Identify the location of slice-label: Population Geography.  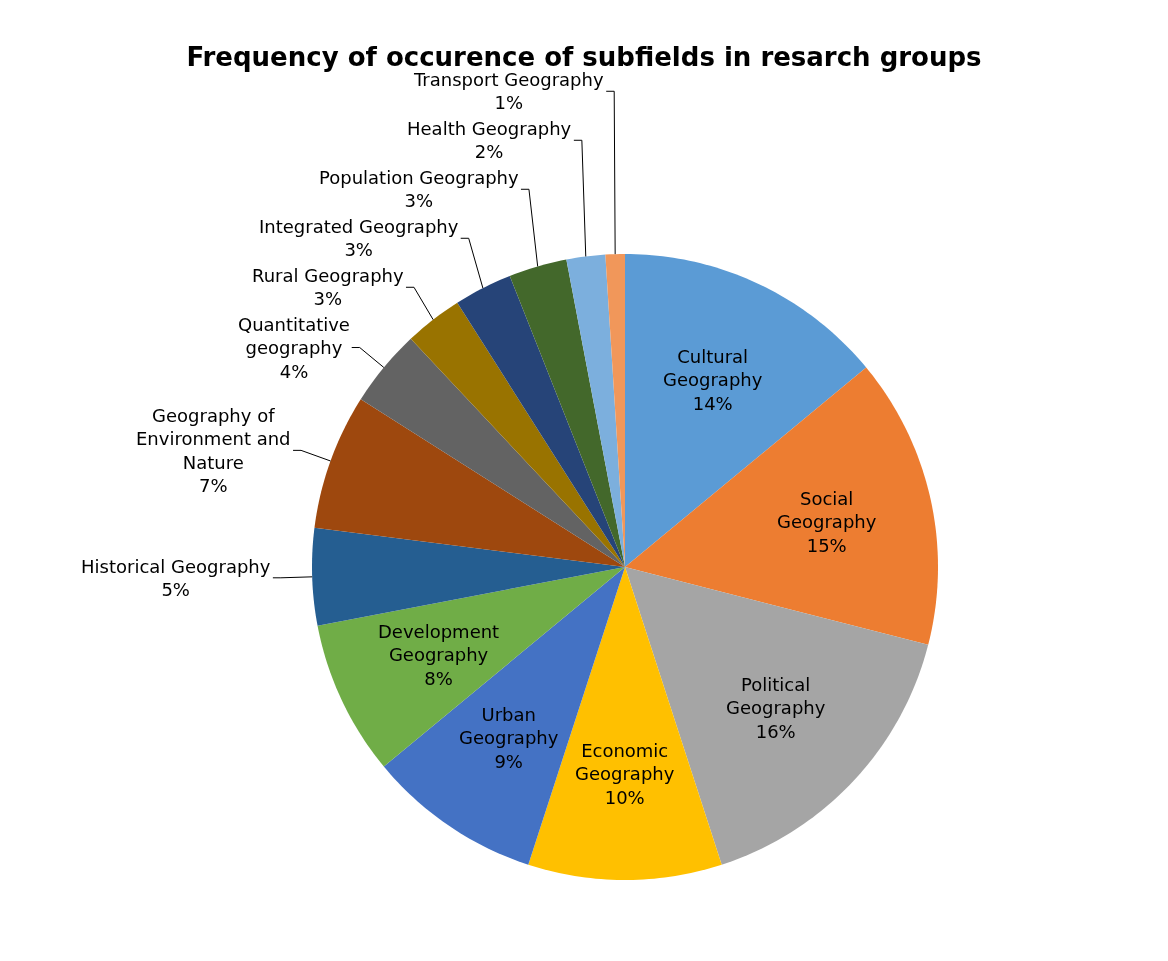
(419, 177).